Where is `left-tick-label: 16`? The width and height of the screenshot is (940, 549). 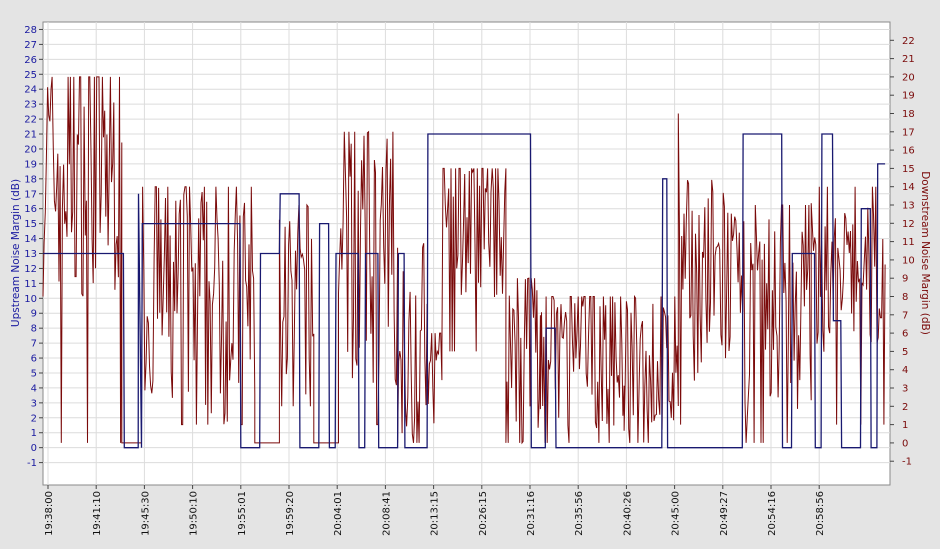
left-tick-label: 16 is located at coordinates (30, 209).